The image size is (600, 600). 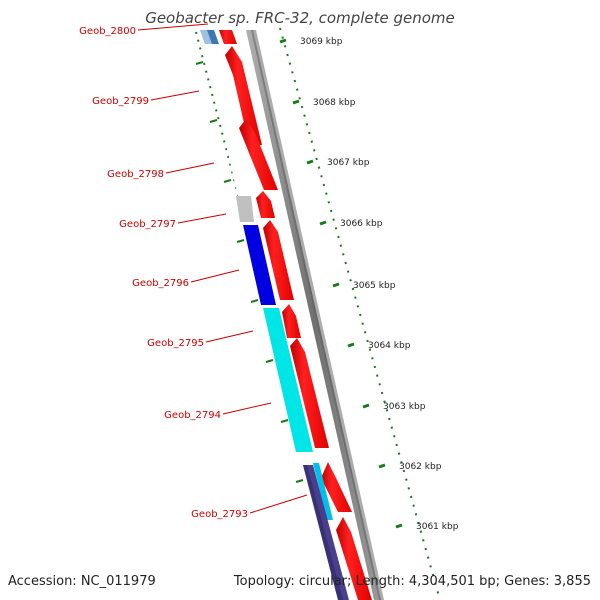 What do you see at coordinates (437, 527) in the screenshot?
I see `scale-tick-label: 3061 kbp` at bounding box center [437, 527].